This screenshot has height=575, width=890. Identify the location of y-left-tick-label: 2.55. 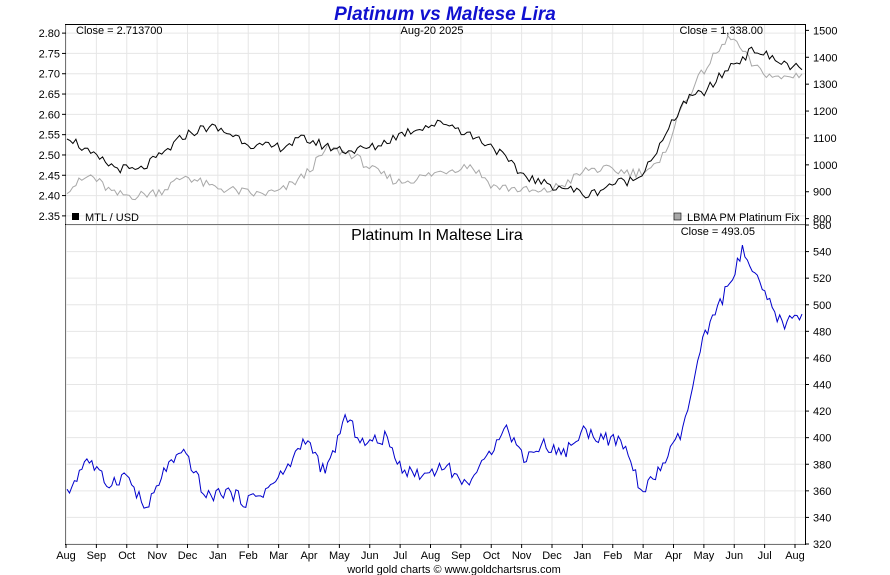
(49, 136).